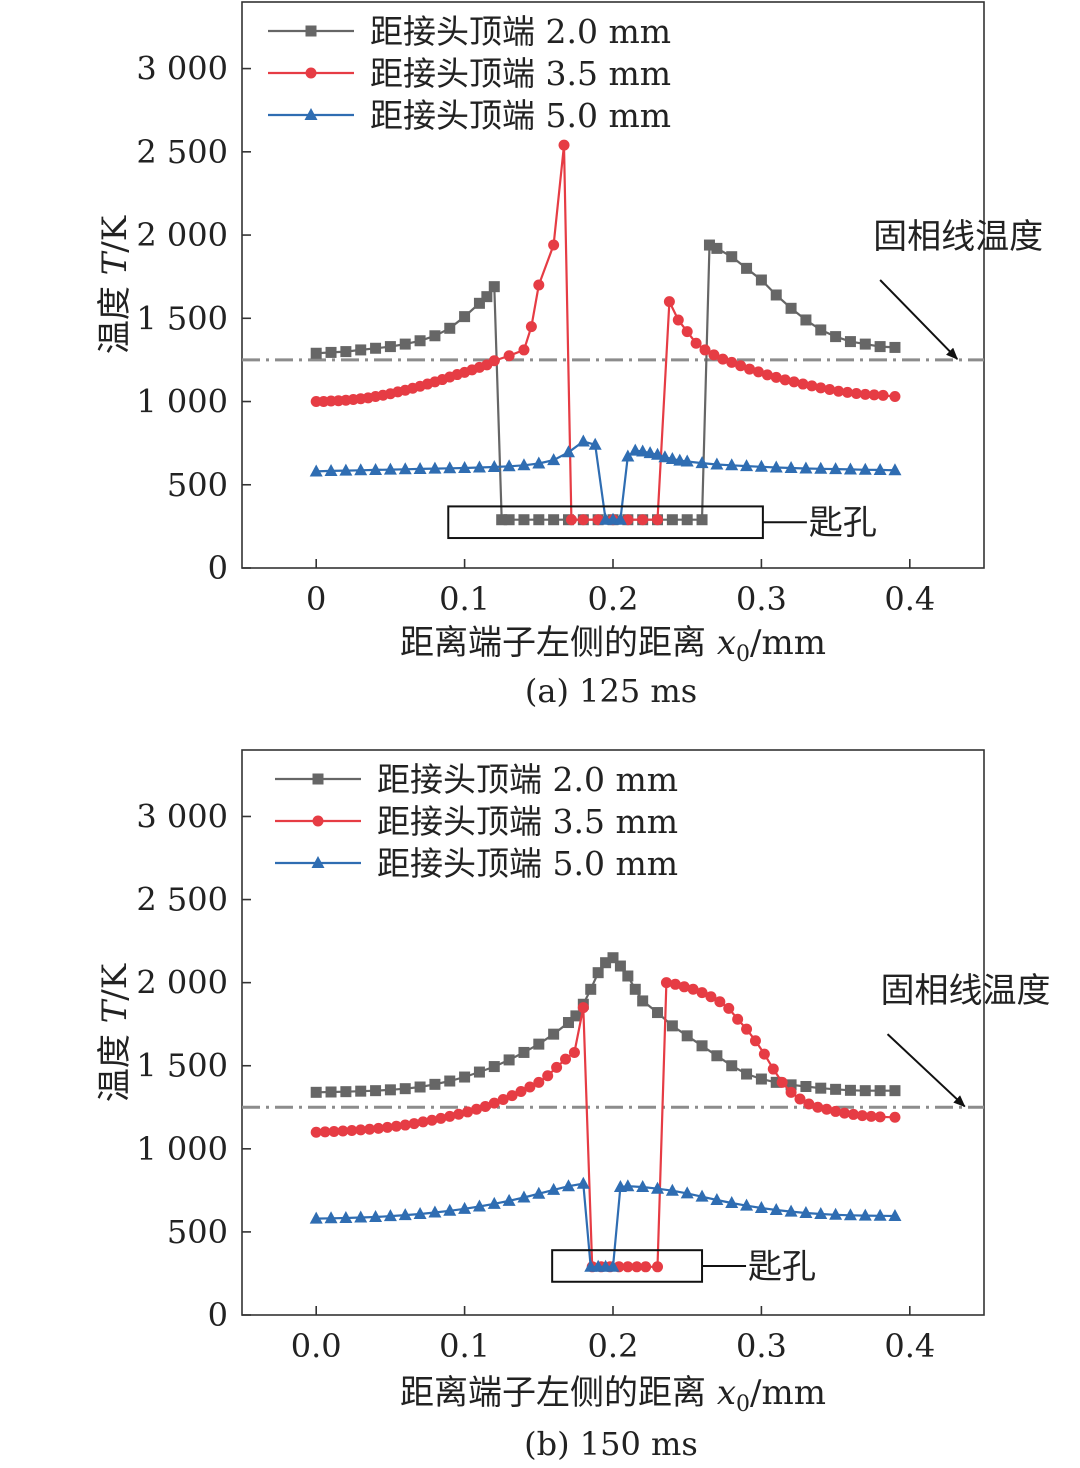 This screenshot has height=1468, width=1080. I want to click on series-line, so click(606, 480).